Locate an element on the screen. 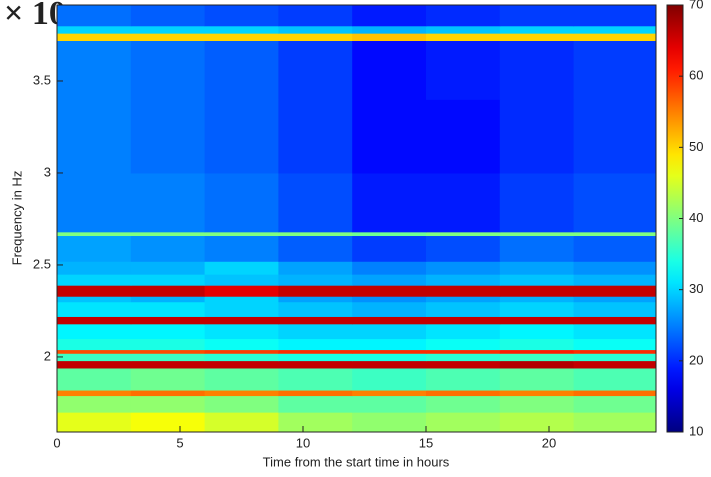 The width and height of the screenshot is (711, 477). x-tick-label: 15 is located at coordinates (426, 442).